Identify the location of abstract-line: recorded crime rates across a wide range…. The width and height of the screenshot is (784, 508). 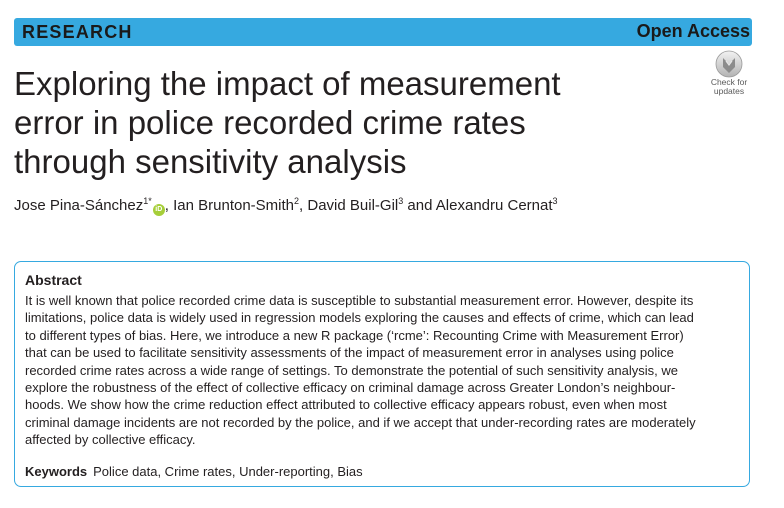
(351, 370).